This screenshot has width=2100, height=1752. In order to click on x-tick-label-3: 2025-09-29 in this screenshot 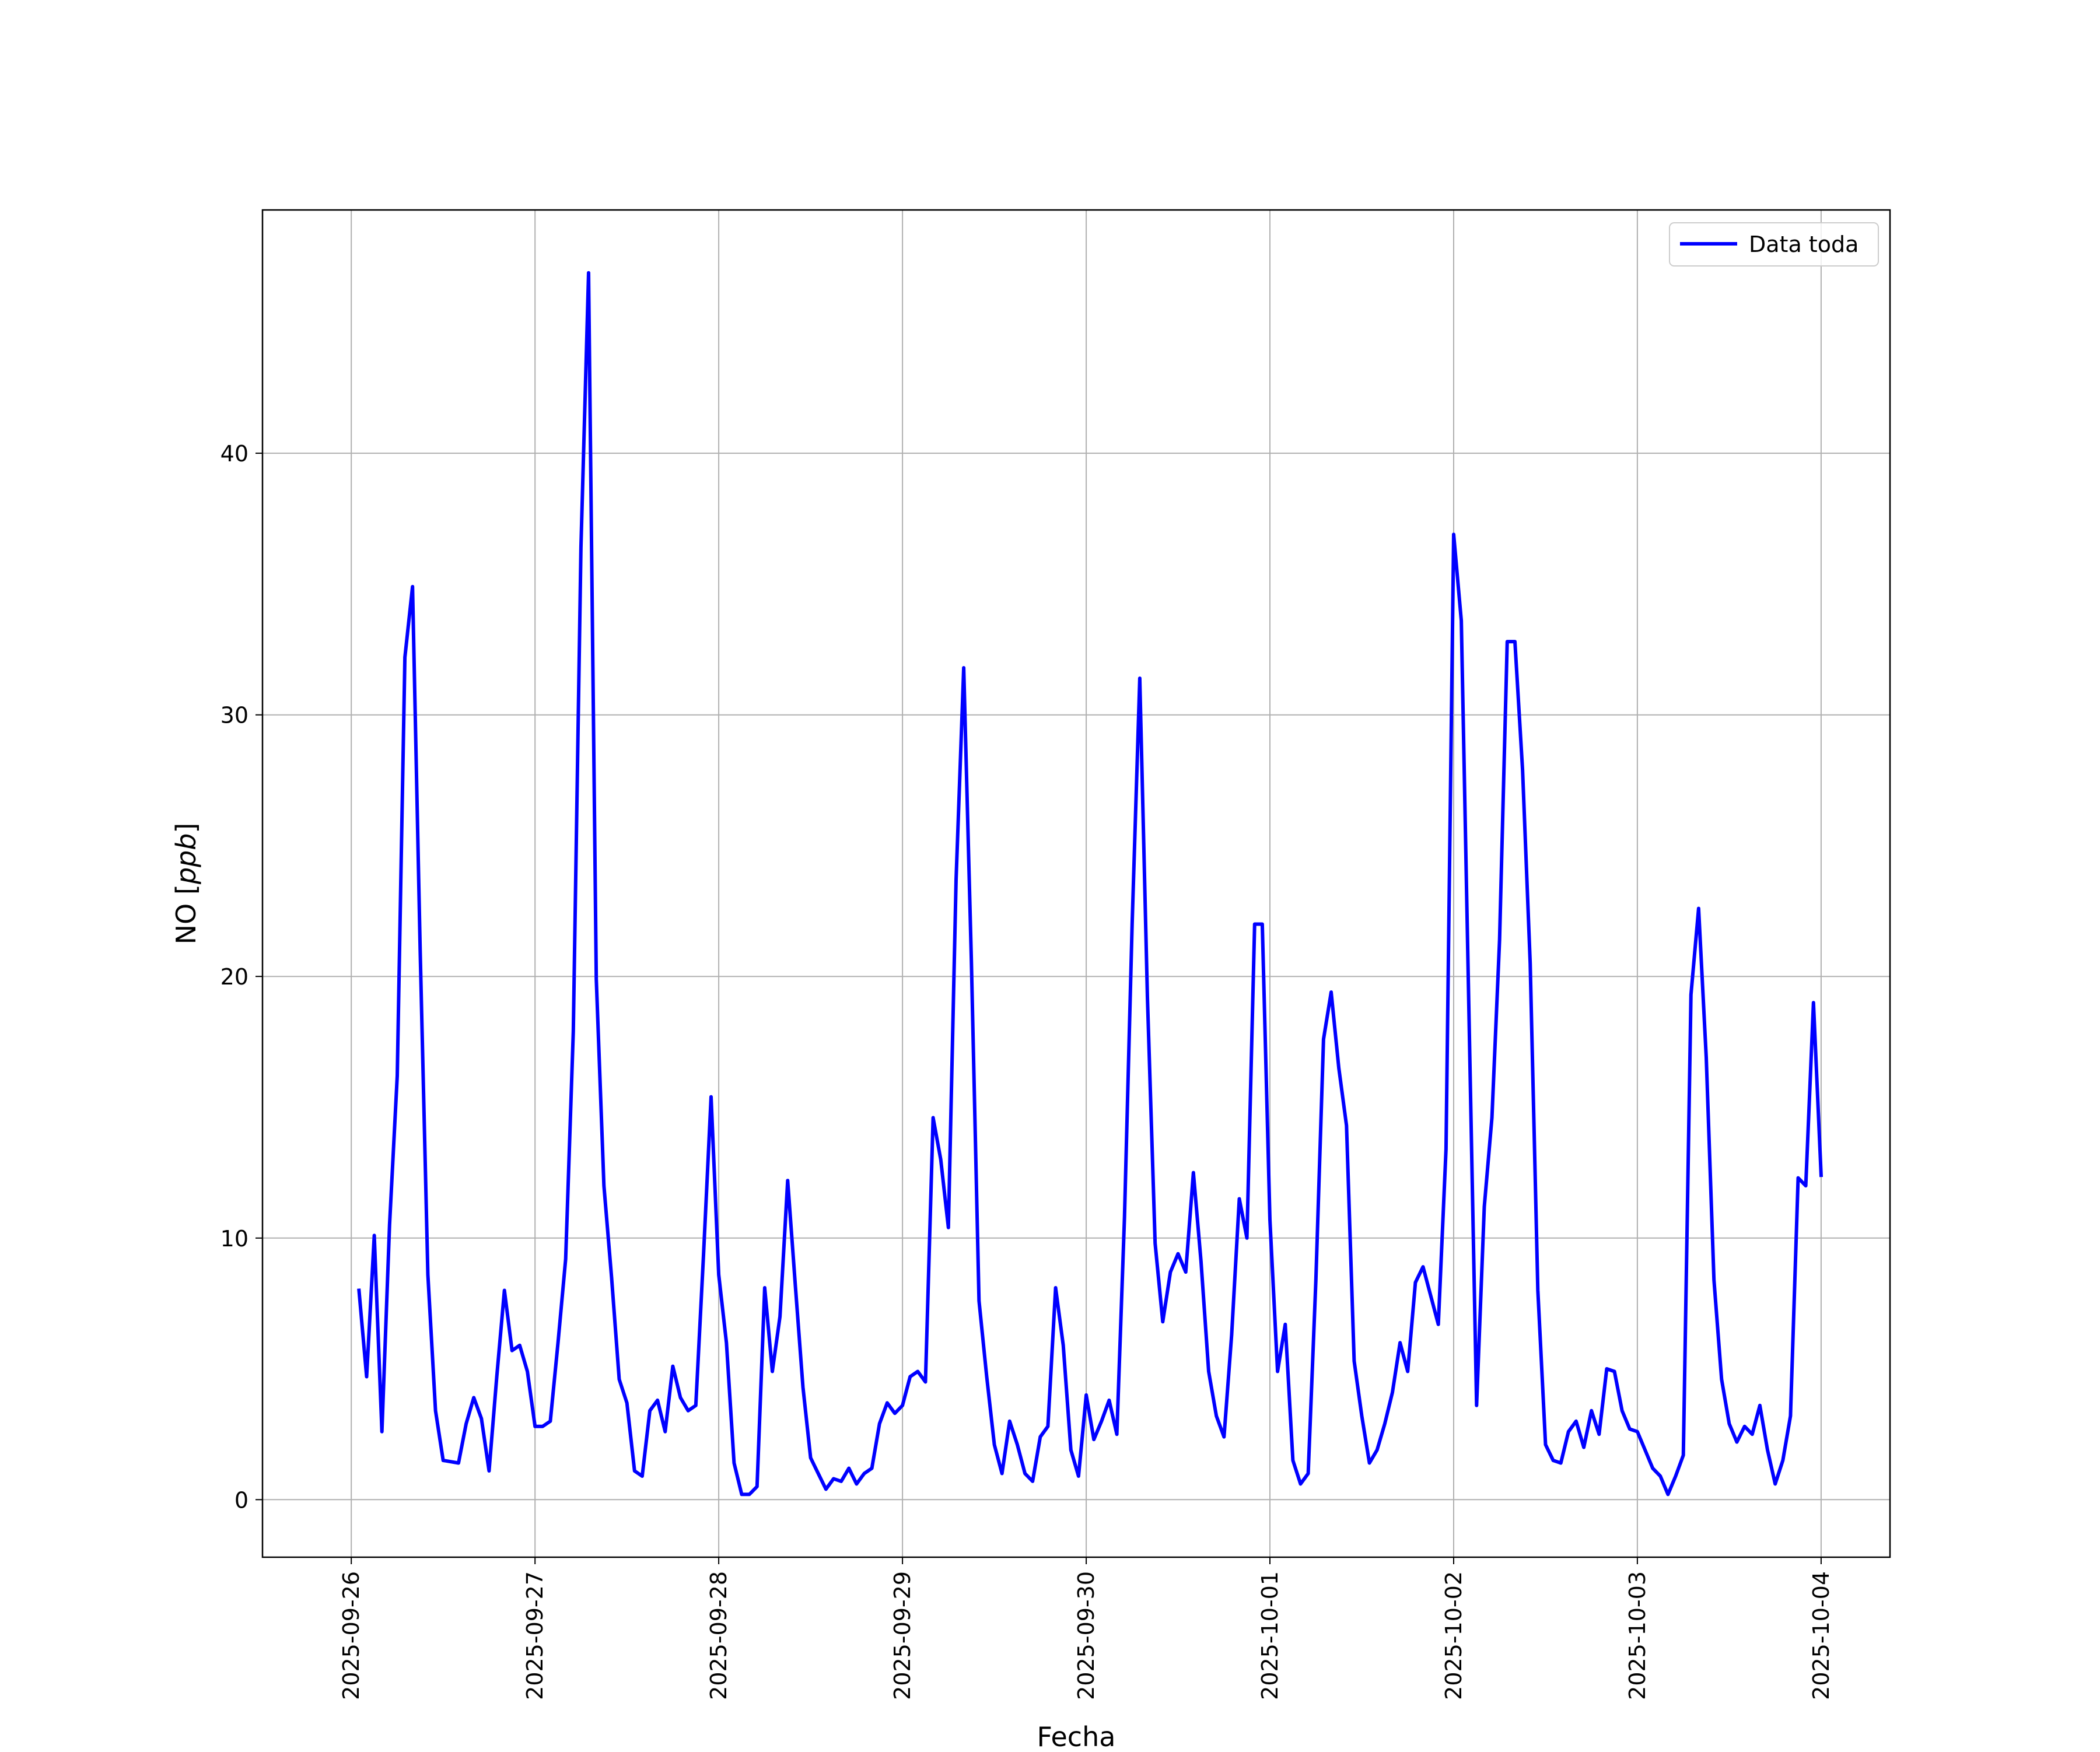, I will do `click(902, 1635)`.